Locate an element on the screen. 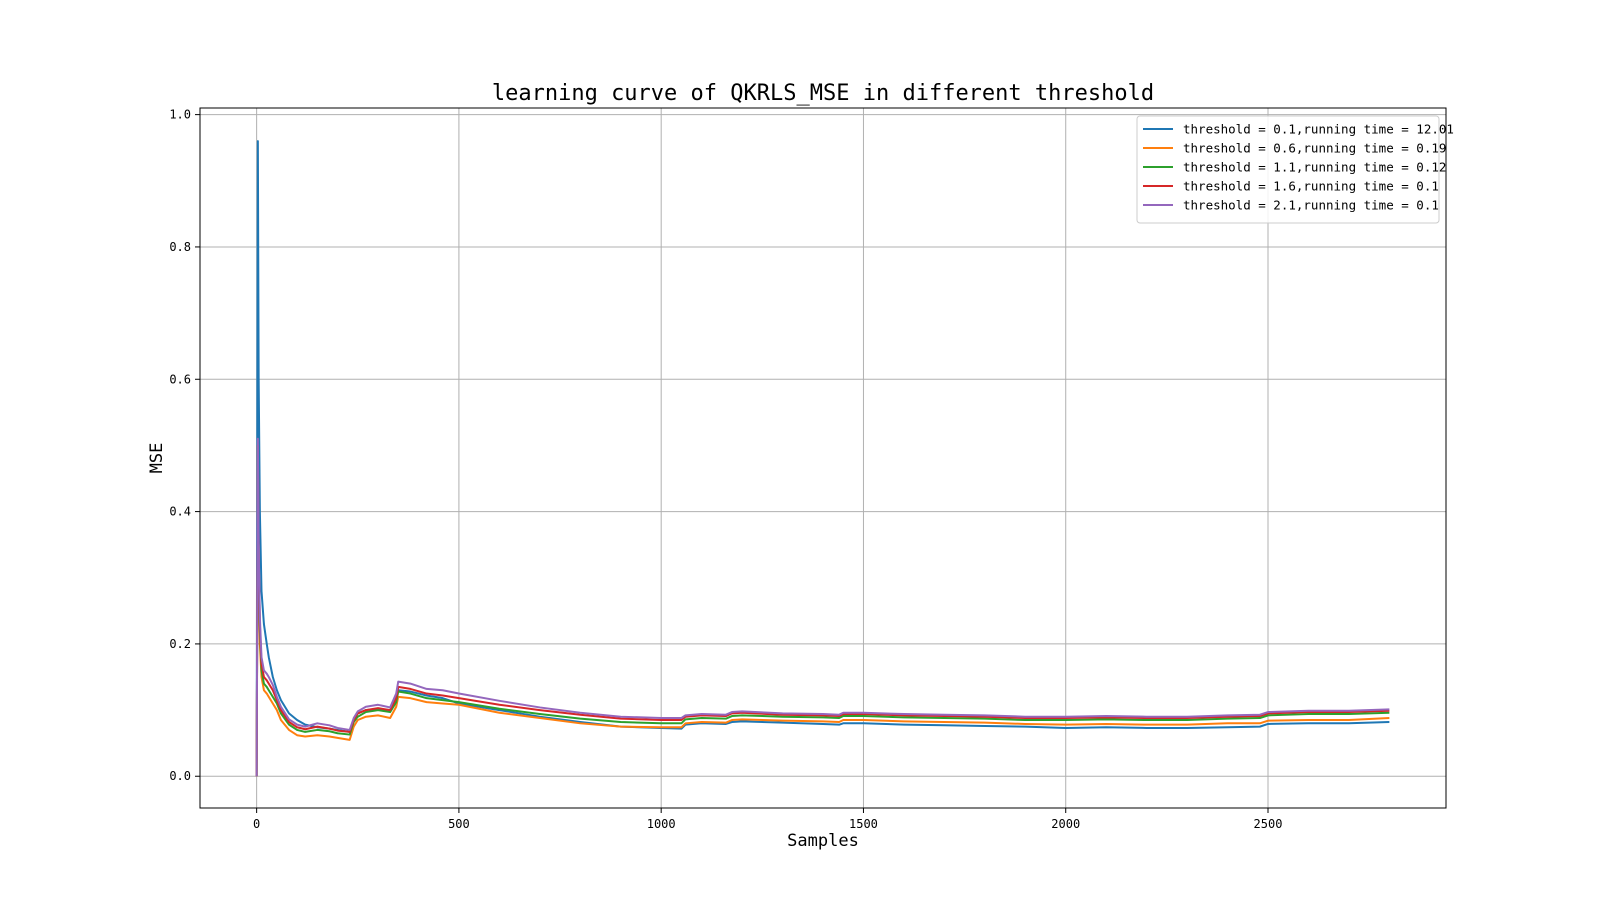 This screenshot has width=1600, height=900. x-tick-label: 1000 is located at coordinates (661, 824).